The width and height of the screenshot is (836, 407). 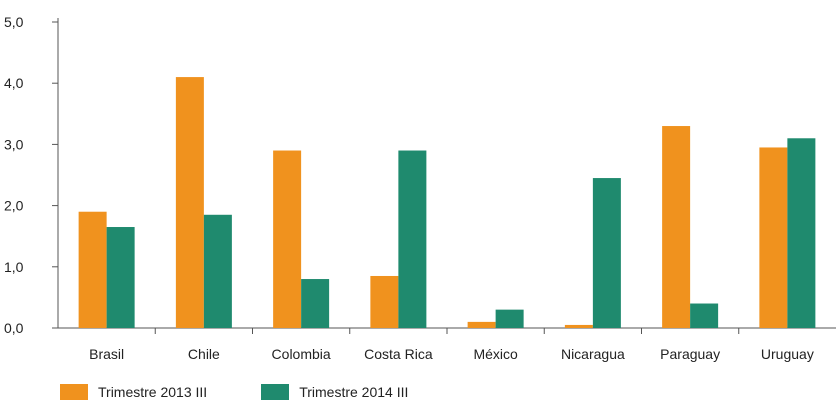 I want to click on legend-item-2013: Trimestre 2013 III, so click(x=133, y=392).